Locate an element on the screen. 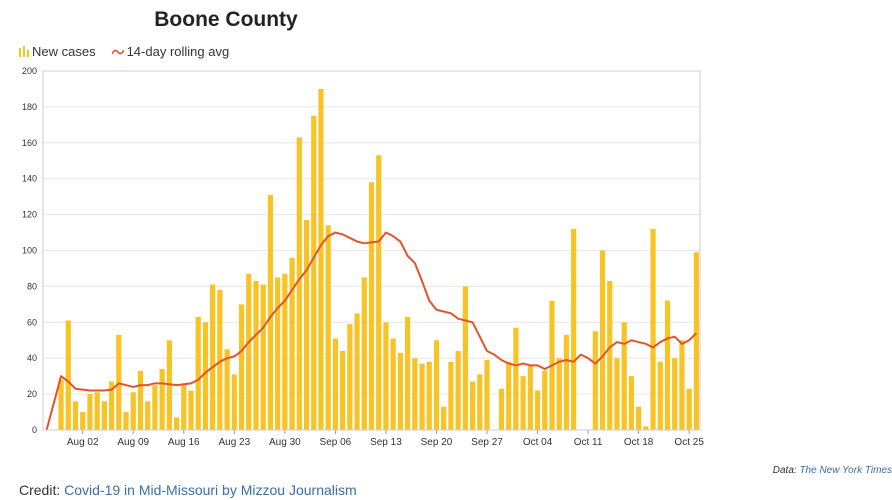  x-tick-label: Aug 23 is located at coordinates (234, 442).